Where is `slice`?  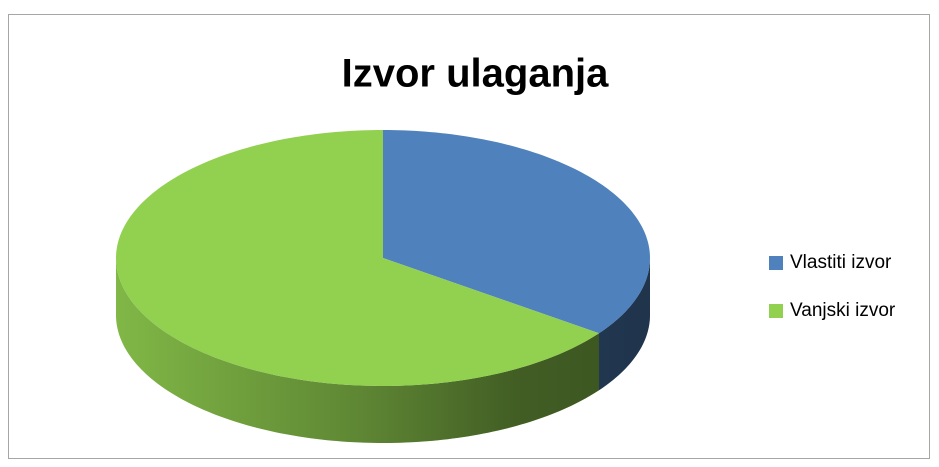
slice is located at coordinates (516, 232).